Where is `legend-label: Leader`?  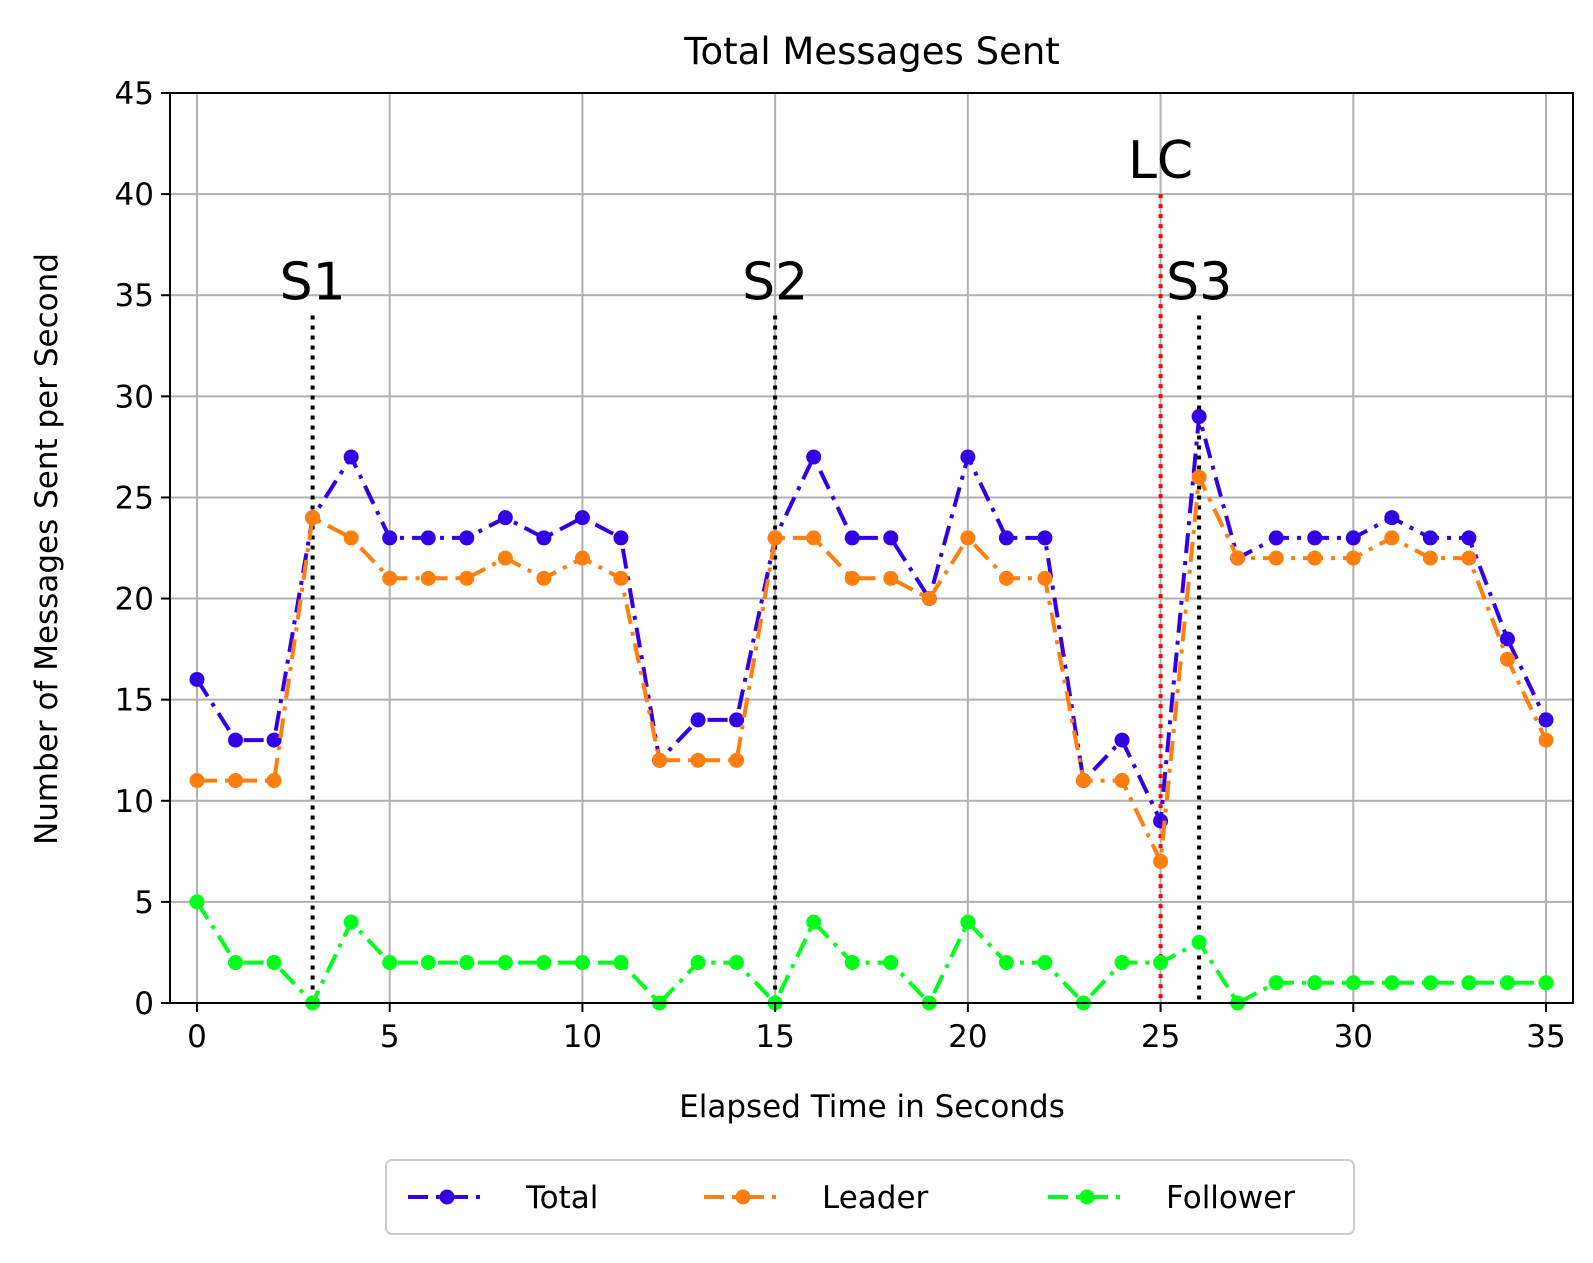
legend-label: Leader is located at coordinates (875, 1198).